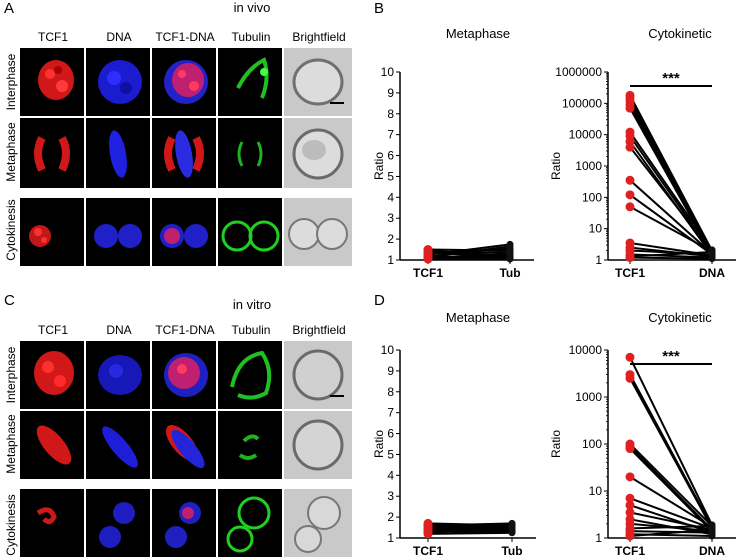  Describe the element at coordinates (390, 454) in the screenshot. I see `y-tick-label: 5` at that location.